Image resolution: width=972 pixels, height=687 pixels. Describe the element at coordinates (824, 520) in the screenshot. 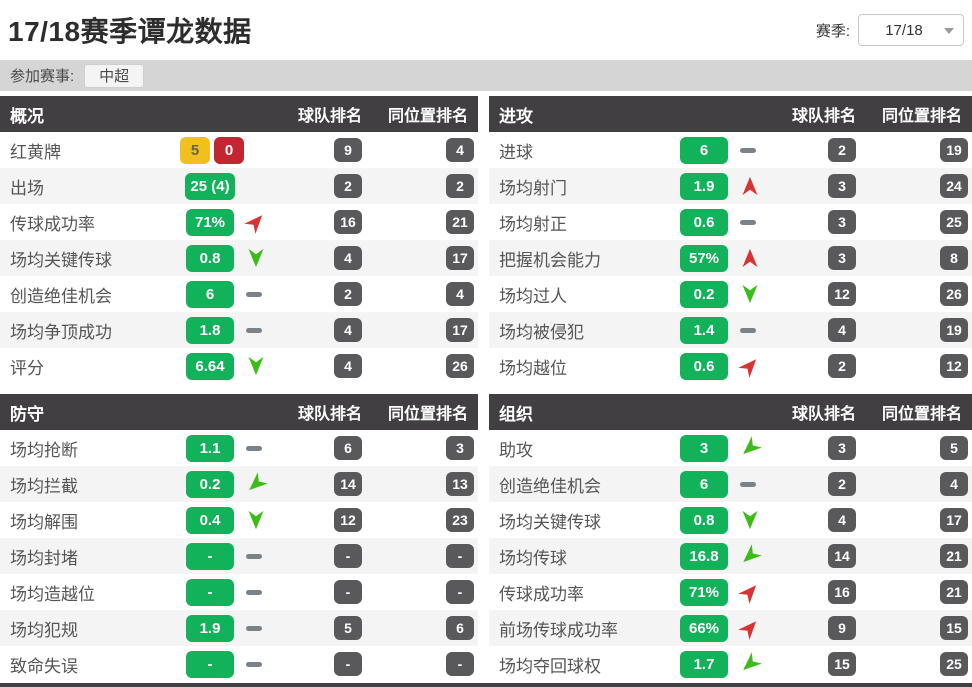

I see `team-rank-cell: 4` at that location.